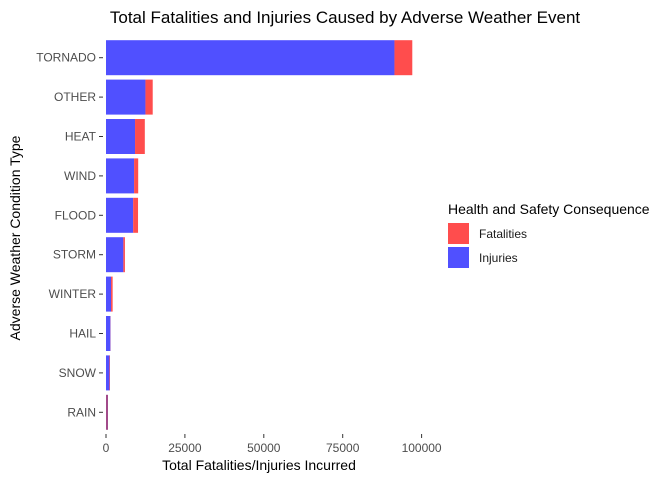 This screenshot has height=480, width=672. What do you see at coordinates (73, 294) in the screenshot?
I see `y-tick-label: WINTER` at bounding box center [73, 294].